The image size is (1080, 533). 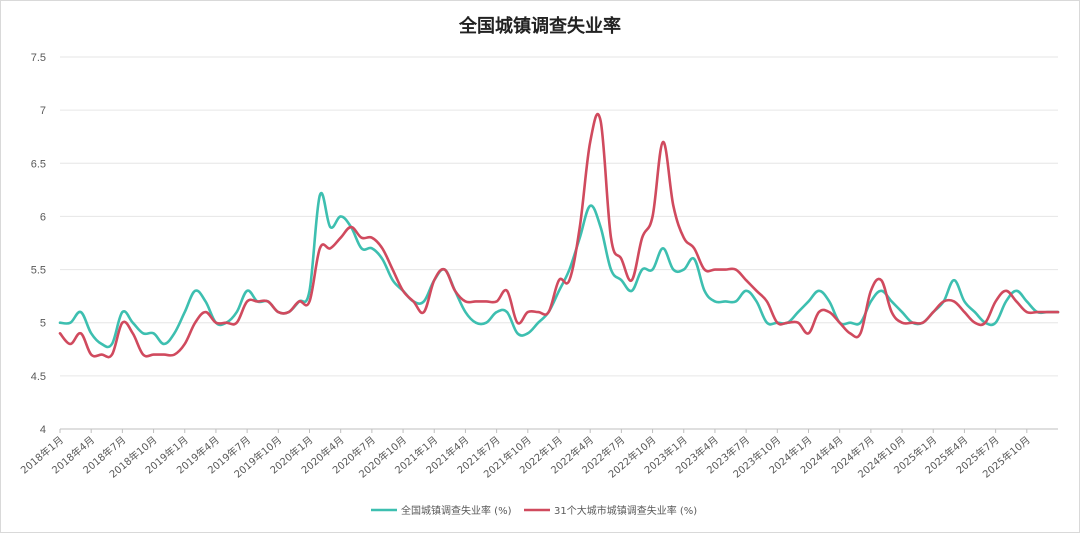 What do you see at coordinates (38, 244) in the screenshot?
I see `y-axis-ticks: 4 4.5 5 5.5 6 6.5 7 7.5` at bounding box center [38, 244].